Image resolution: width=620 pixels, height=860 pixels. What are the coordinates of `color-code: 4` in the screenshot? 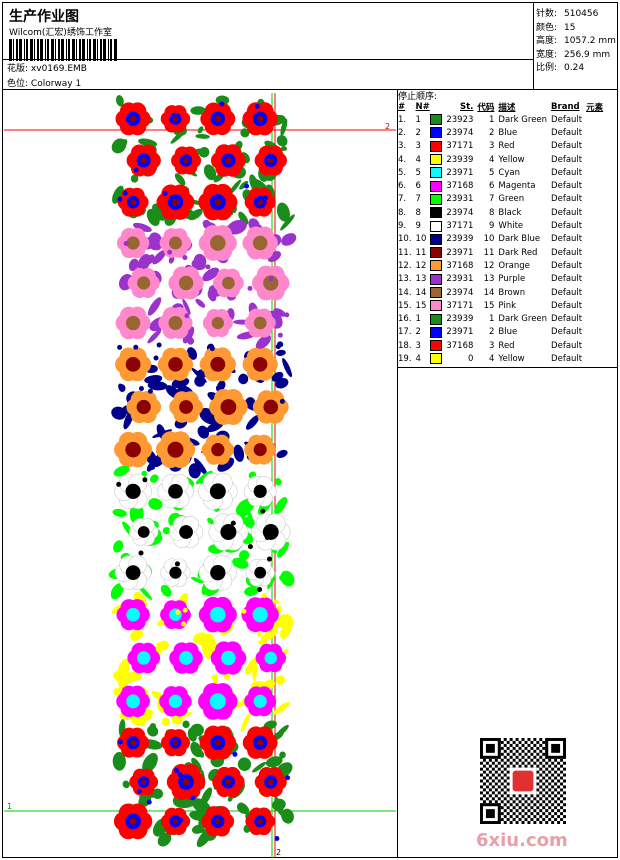 It's located at (492, 358).